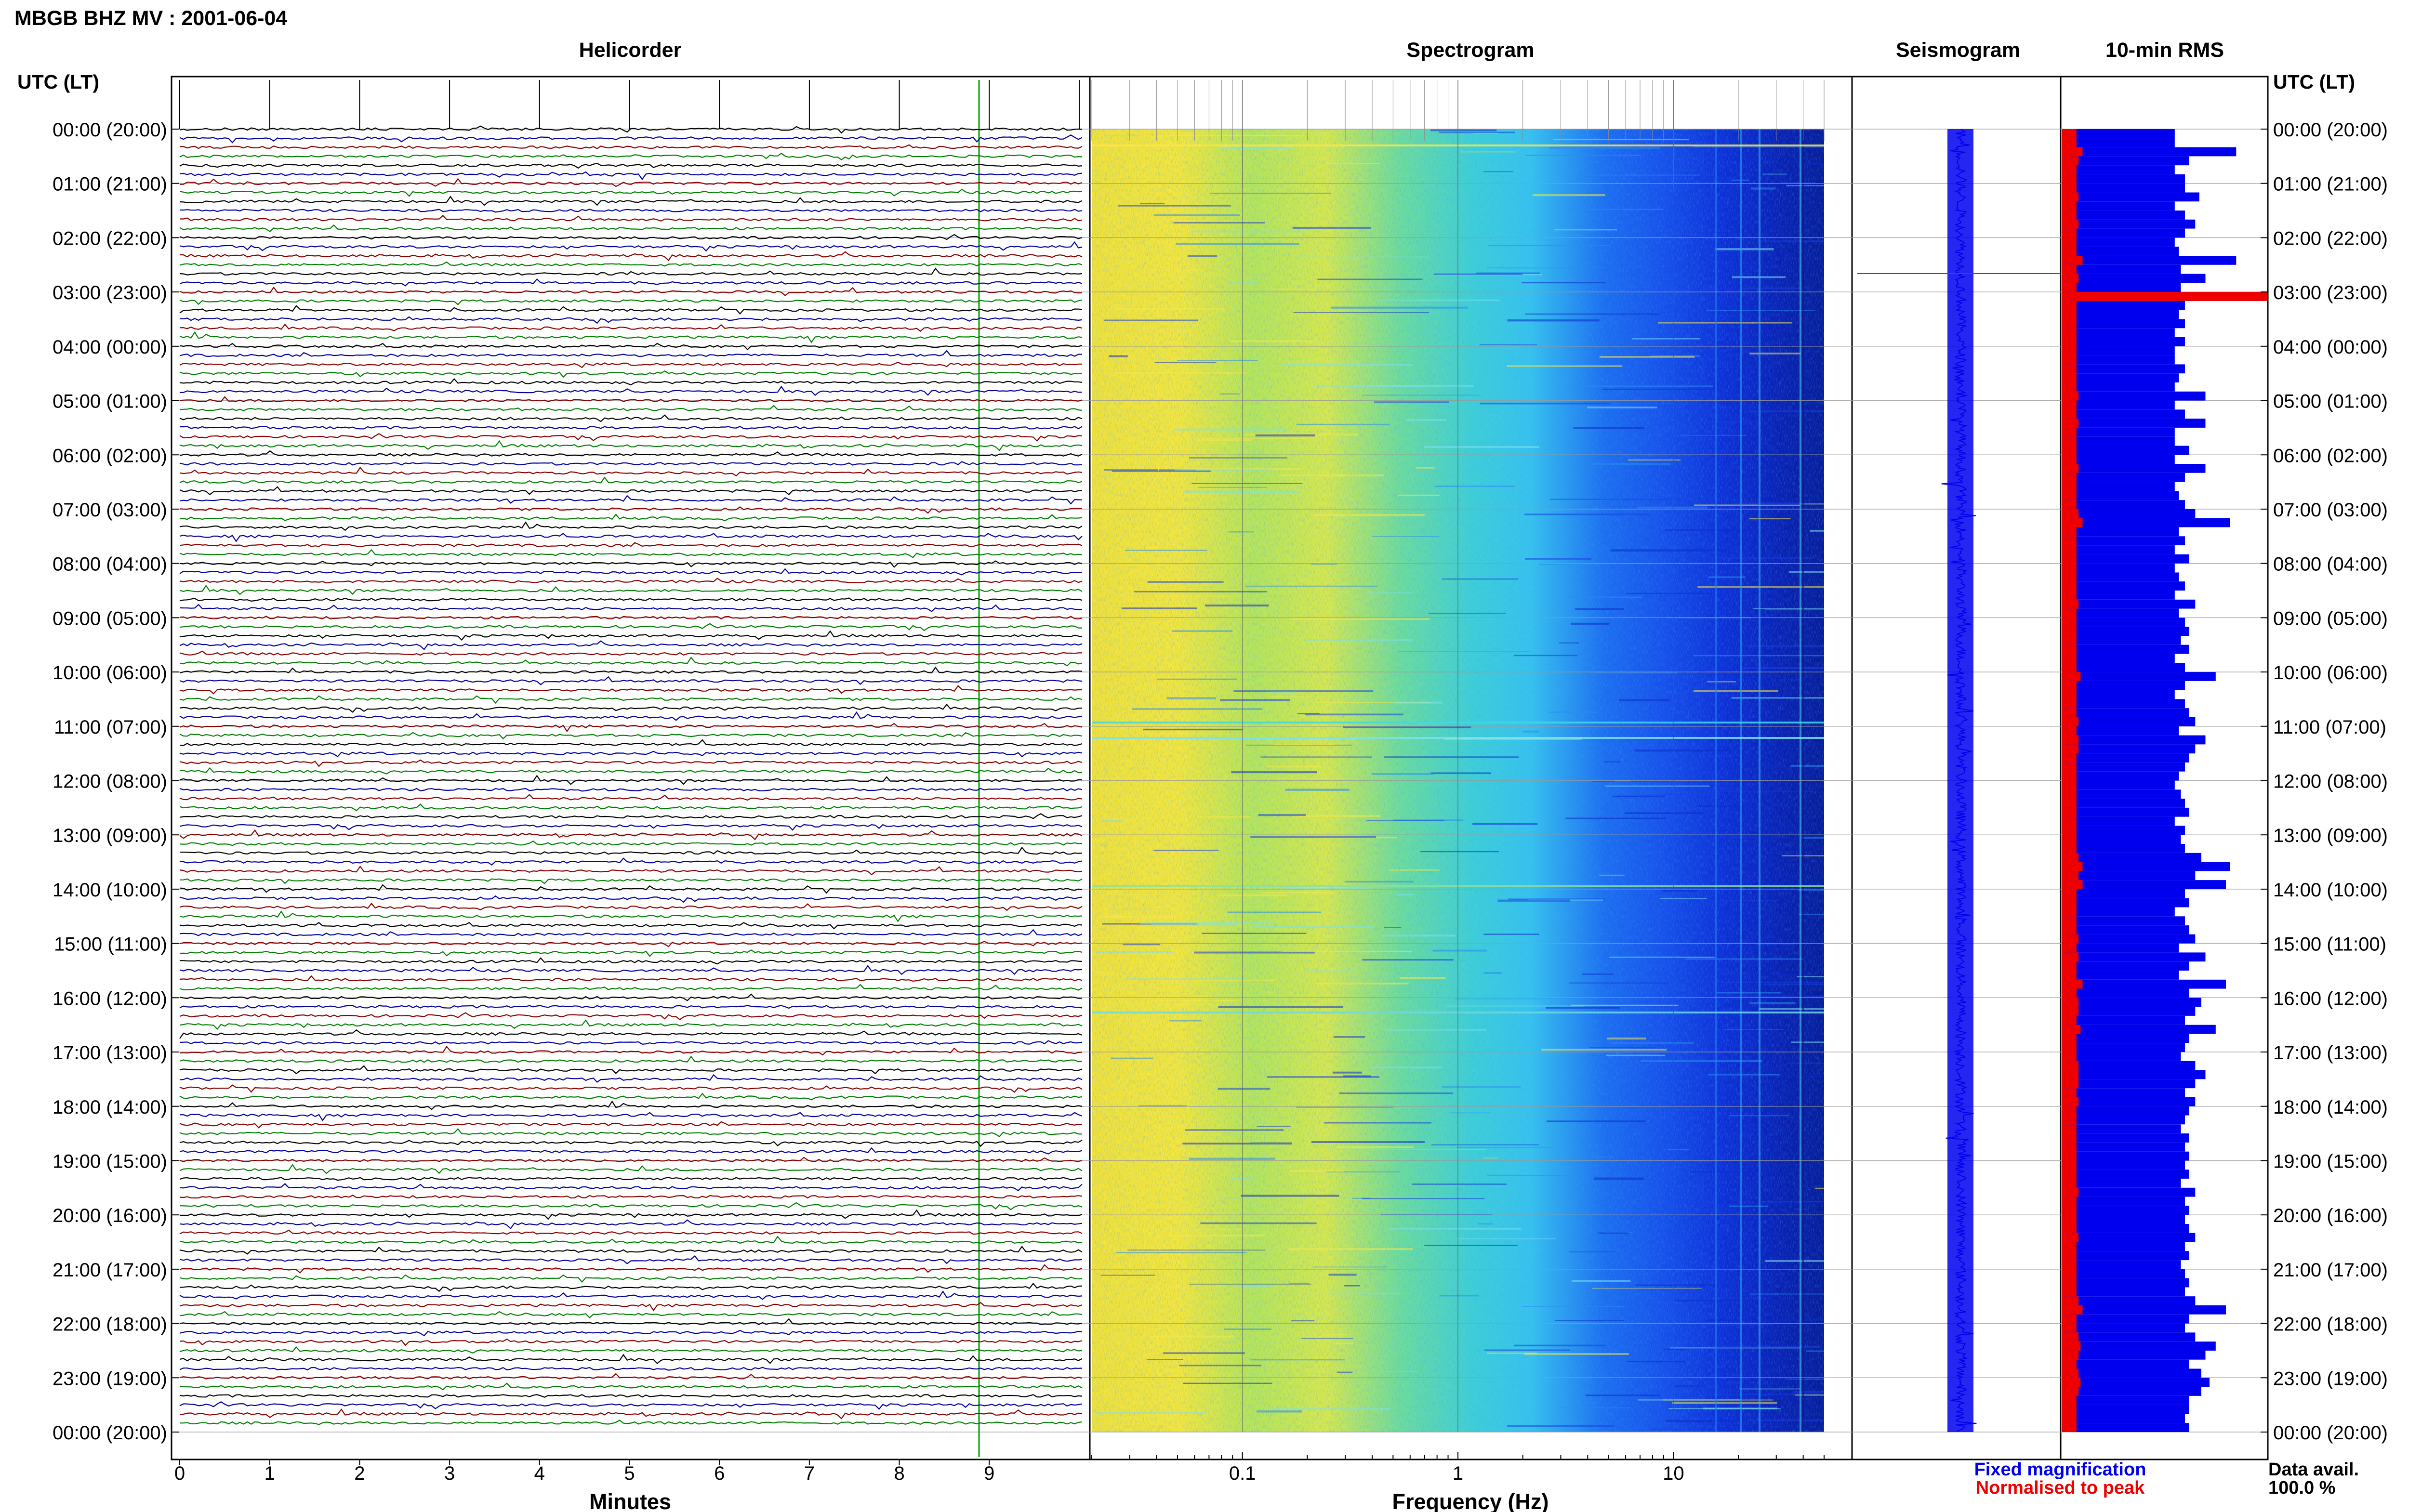 The image size is (2409, 1512). Describe the element at coordinates (2060, 1469) in the screenshot. I see `legend-fixed-magnification: Fixed magnification` at that location.